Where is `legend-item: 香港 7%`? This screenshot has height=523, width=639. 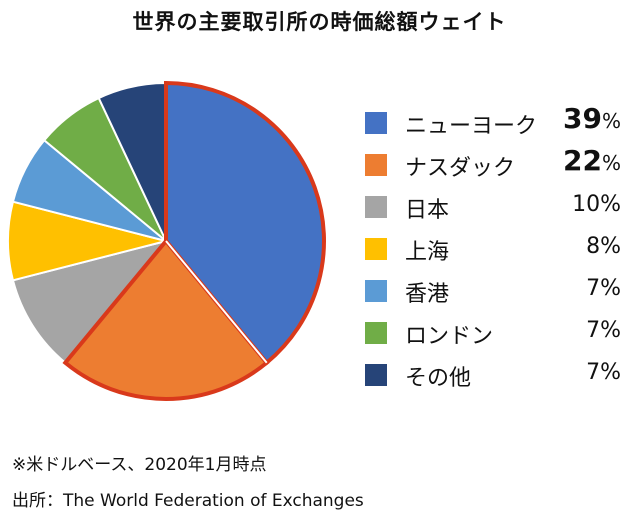 legend-item: 香港 7% is located at coordinates (500, 293).